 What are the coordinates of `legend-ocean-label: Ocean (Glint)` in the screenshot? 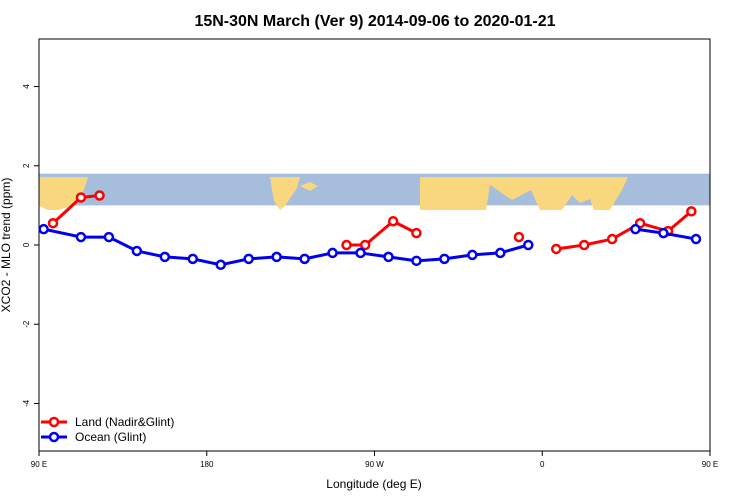 It's located at (110, 437).